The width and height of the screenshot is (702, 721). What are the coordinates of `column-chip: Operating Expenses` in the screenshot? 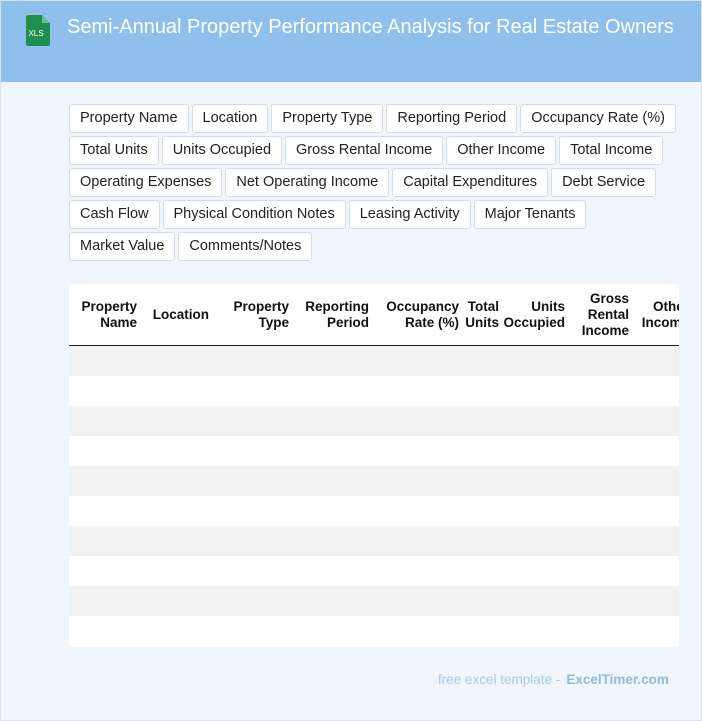 It's located at (146, 182).